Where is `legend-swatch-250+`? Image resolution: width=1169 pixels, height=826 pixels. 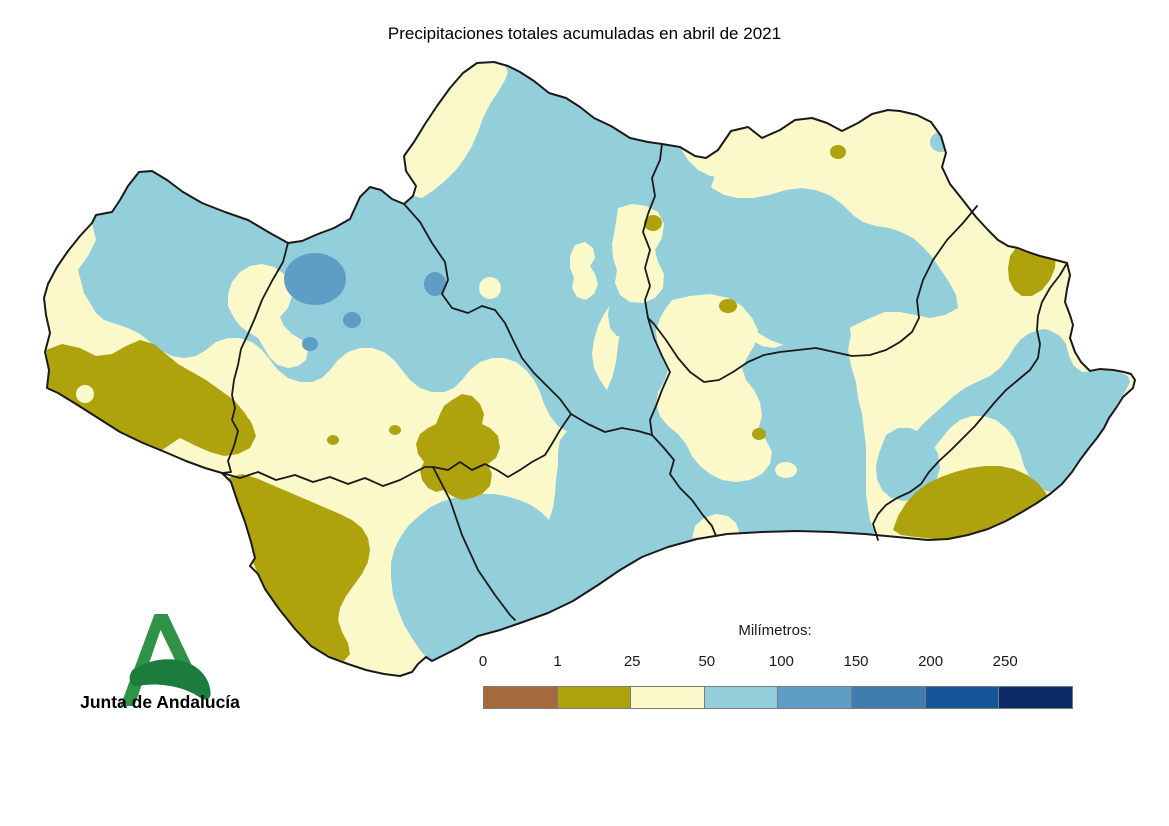 legend-swatch-250+ is located at coordinates (1035, 697).